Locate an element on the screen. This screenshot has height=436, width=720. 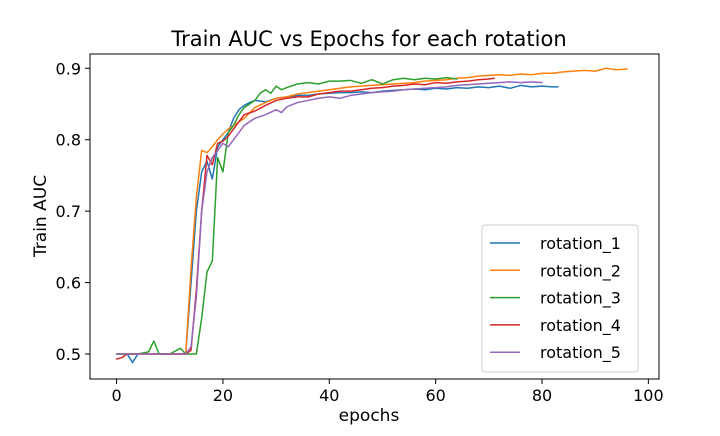
y-tick-label: 0.9 is located at coordinates (68, 68).